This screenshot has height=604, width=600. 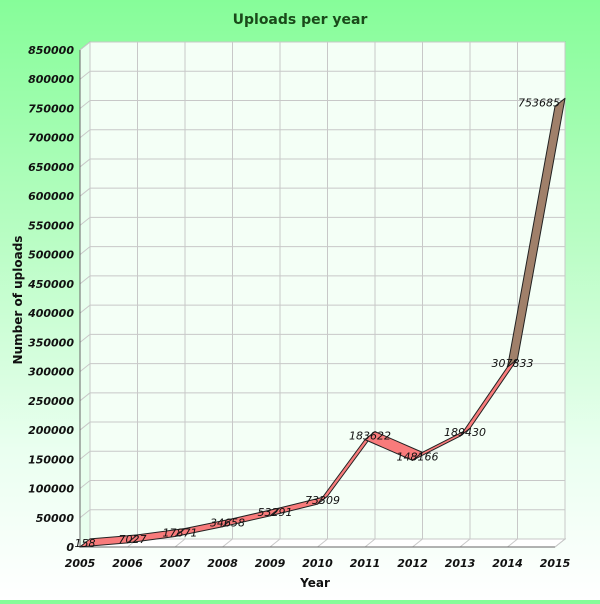 What do you see at coordinates (51, 401) in the screenshot?
I see `y-tick-label: 250000` at bounding box center [51, 401].